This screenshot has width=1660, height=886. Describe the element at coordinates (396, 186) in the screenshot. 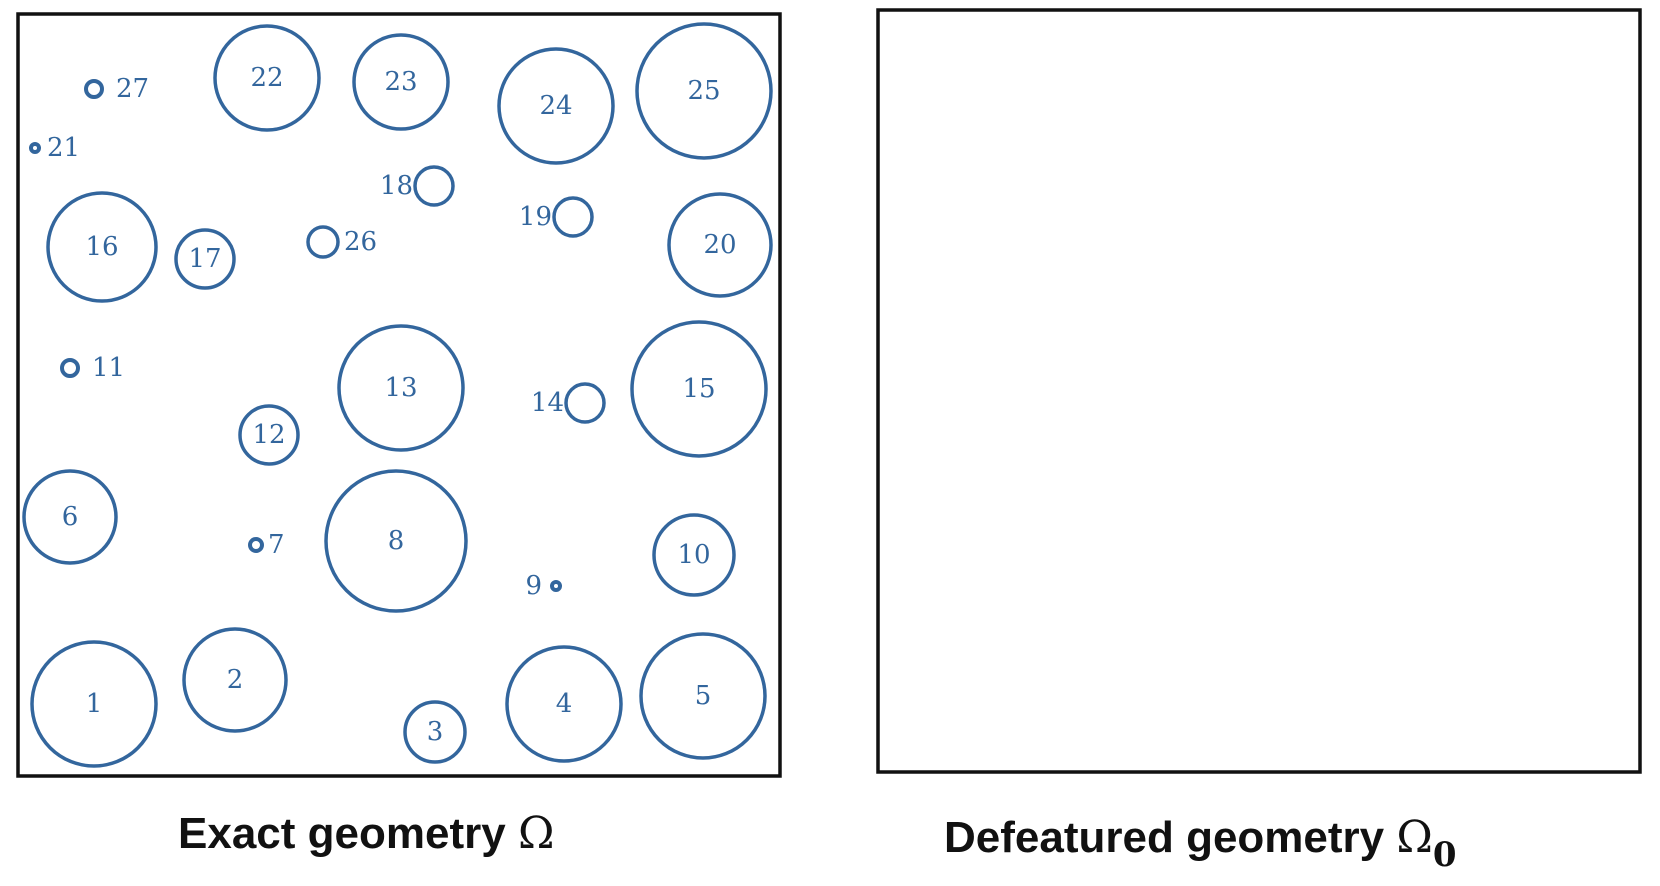

I see `hole-label: 18` at that location.